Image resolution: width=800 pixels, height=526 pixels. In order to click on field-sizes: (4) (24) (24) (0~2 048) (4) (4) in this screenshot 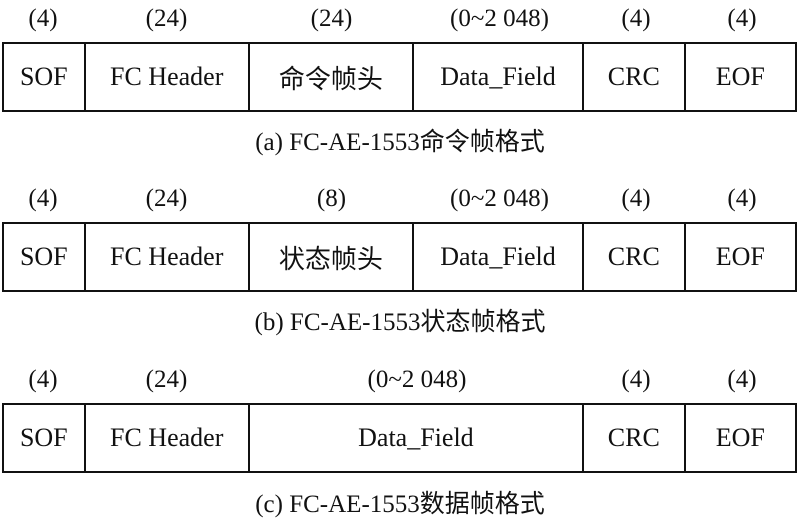, I will do `click(399, 19)`.